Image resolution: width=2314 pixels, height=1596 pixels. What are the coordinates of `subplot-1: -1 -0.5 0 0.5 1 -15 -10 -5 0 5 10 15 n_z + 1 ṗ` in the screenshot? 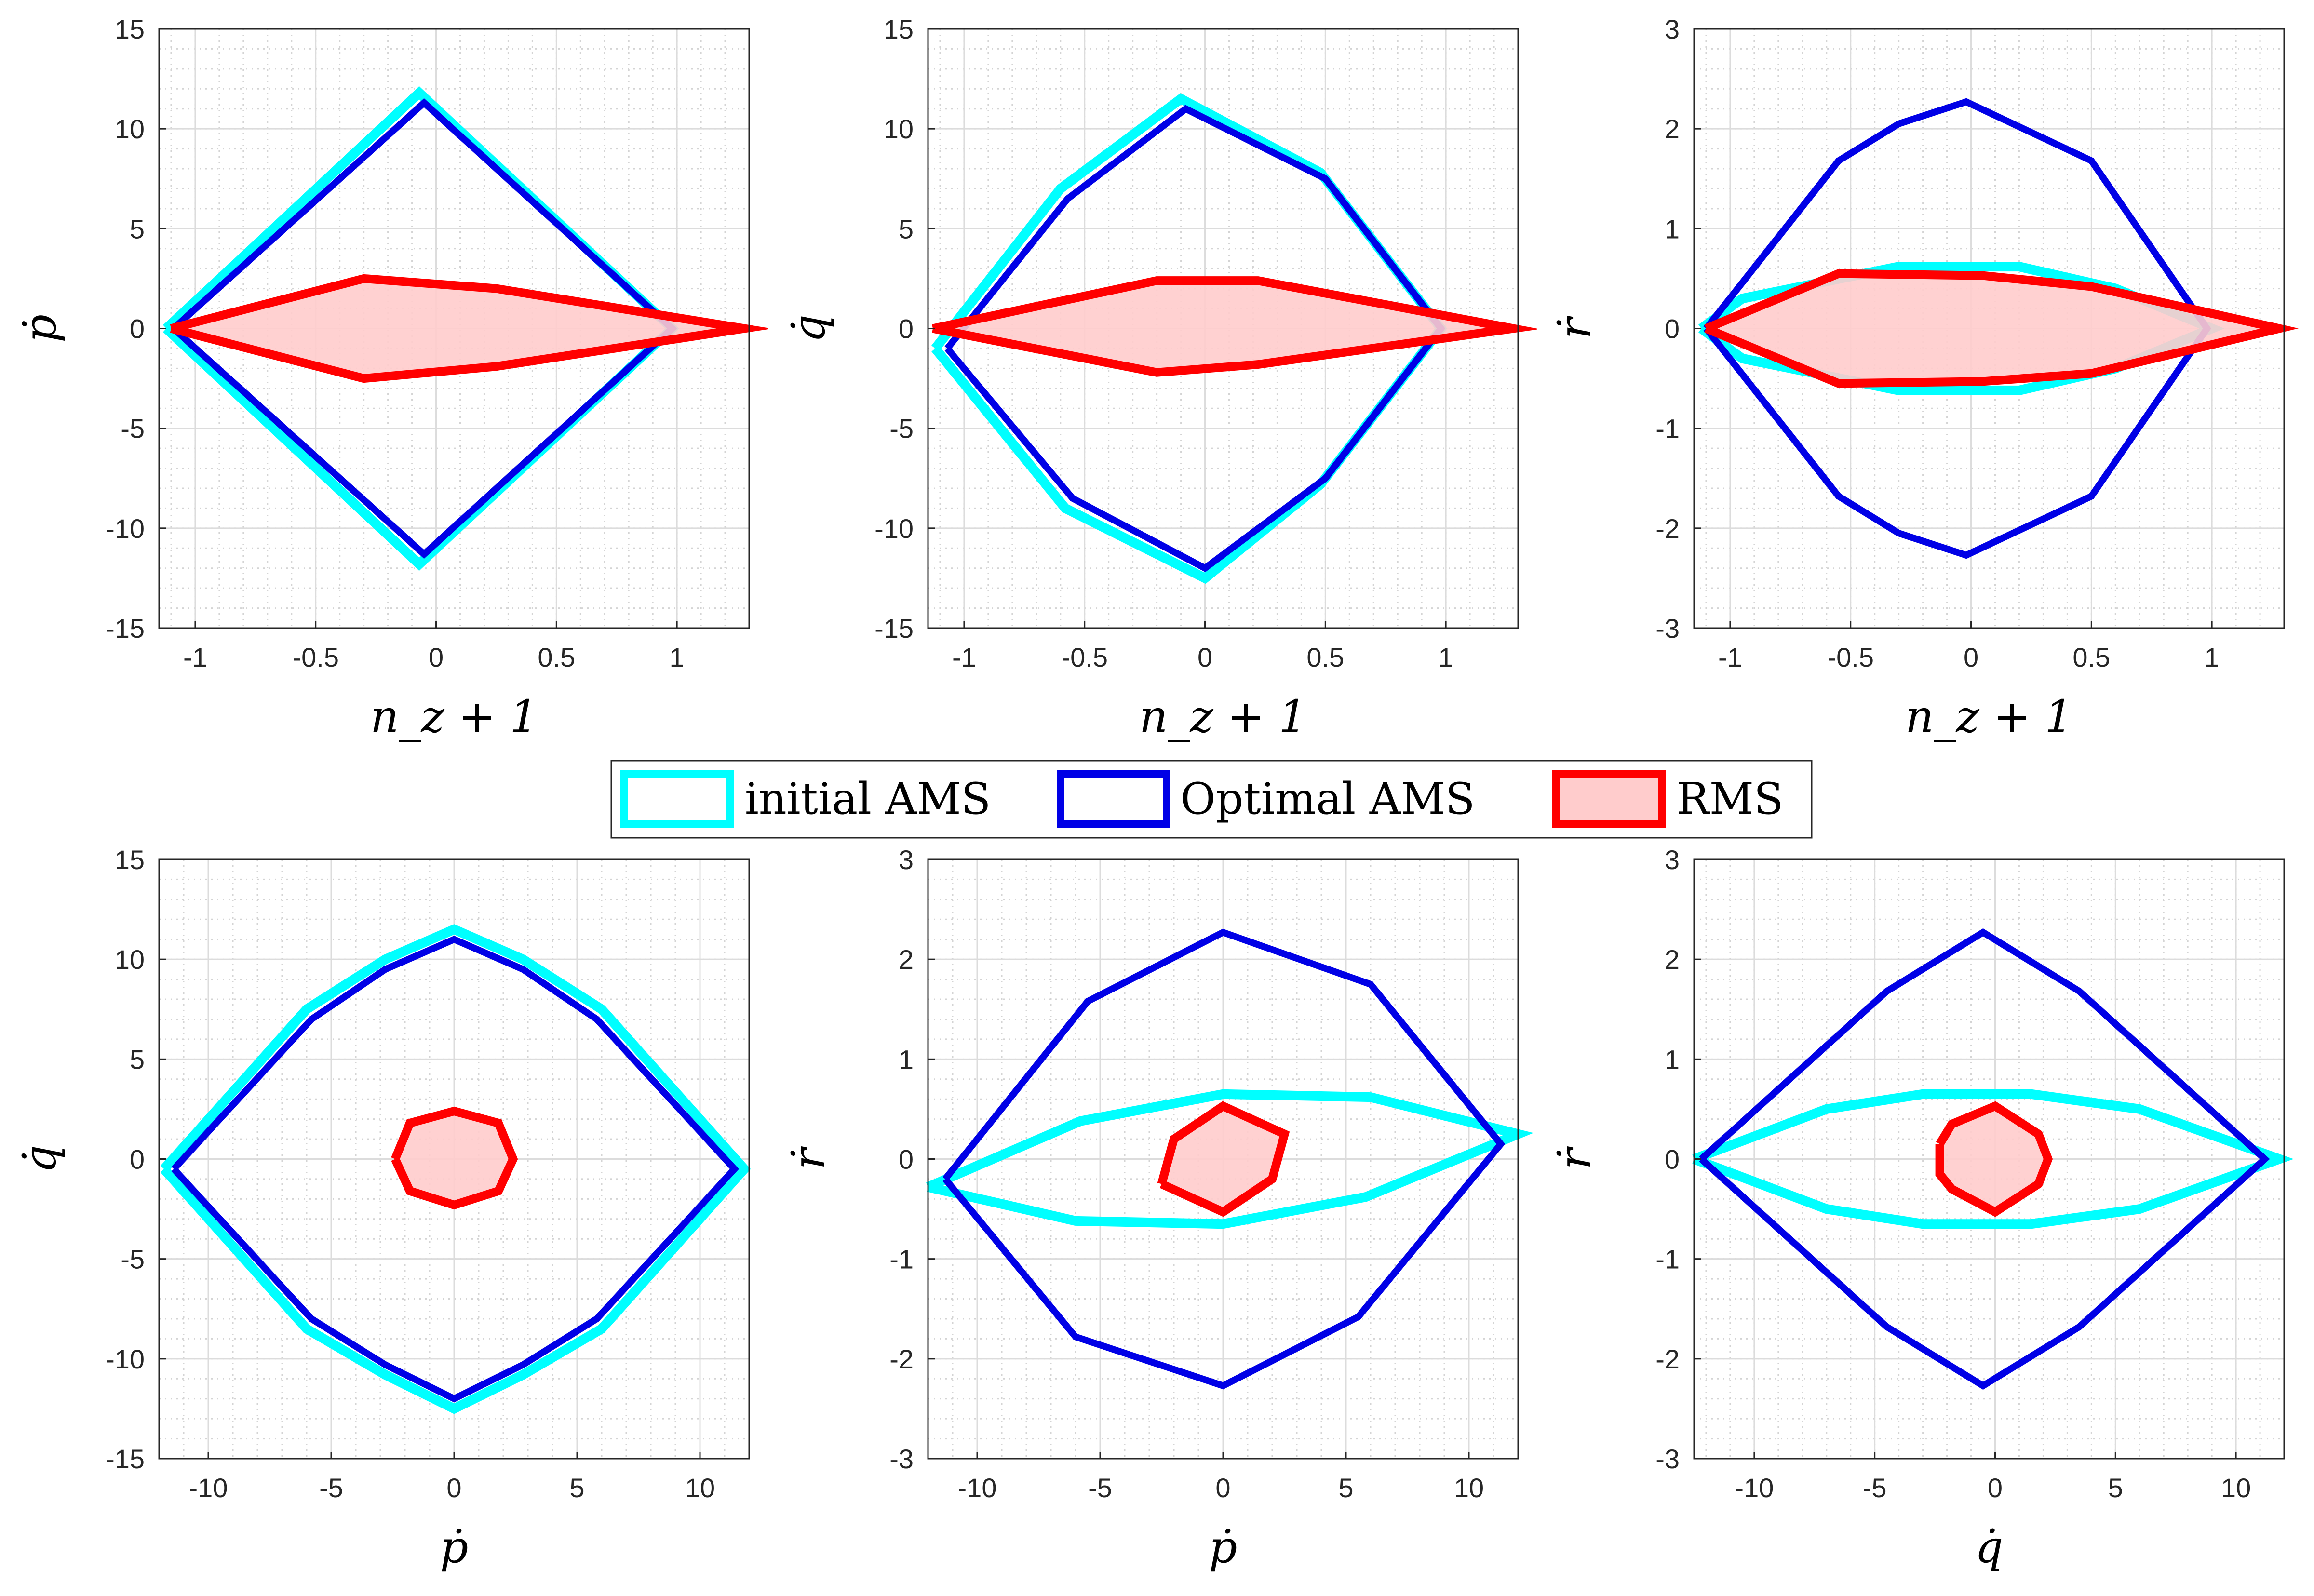 It's located at (391, 378).